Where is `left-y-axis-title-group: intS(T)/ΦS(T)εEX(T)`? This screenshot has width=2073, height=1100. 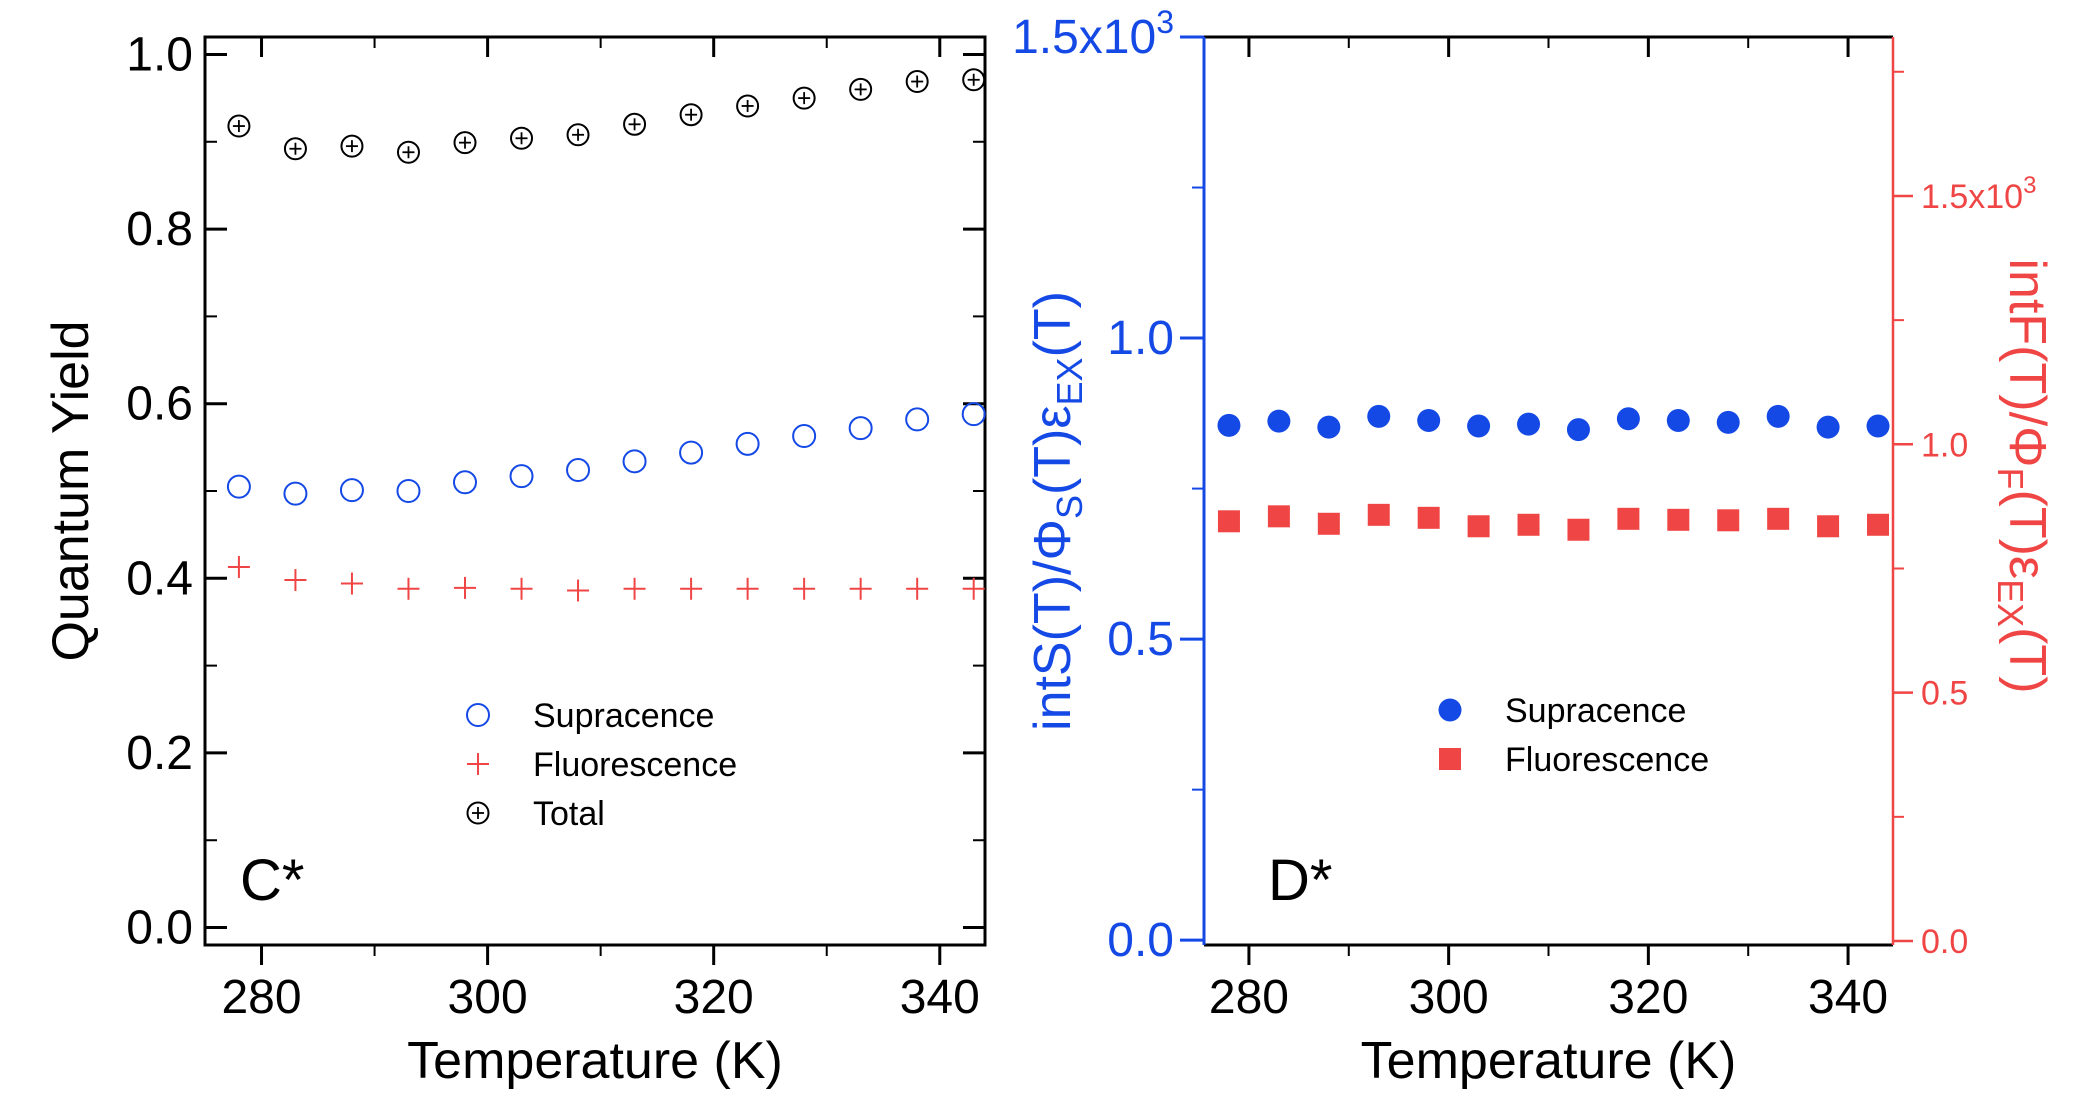
left-y-axis-title-group: intS(T)/ΦS(T)εEX(T) is located at coordinates (1057, 511).